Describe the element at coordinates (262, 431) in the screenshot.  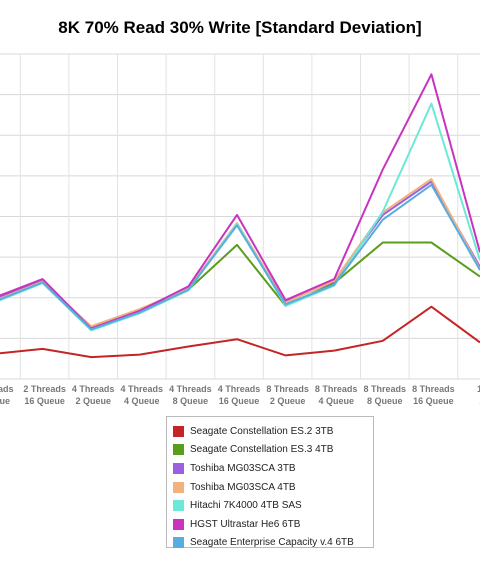
I see `legend-label: Seagate Constellation ES.2 3TB` at that location.